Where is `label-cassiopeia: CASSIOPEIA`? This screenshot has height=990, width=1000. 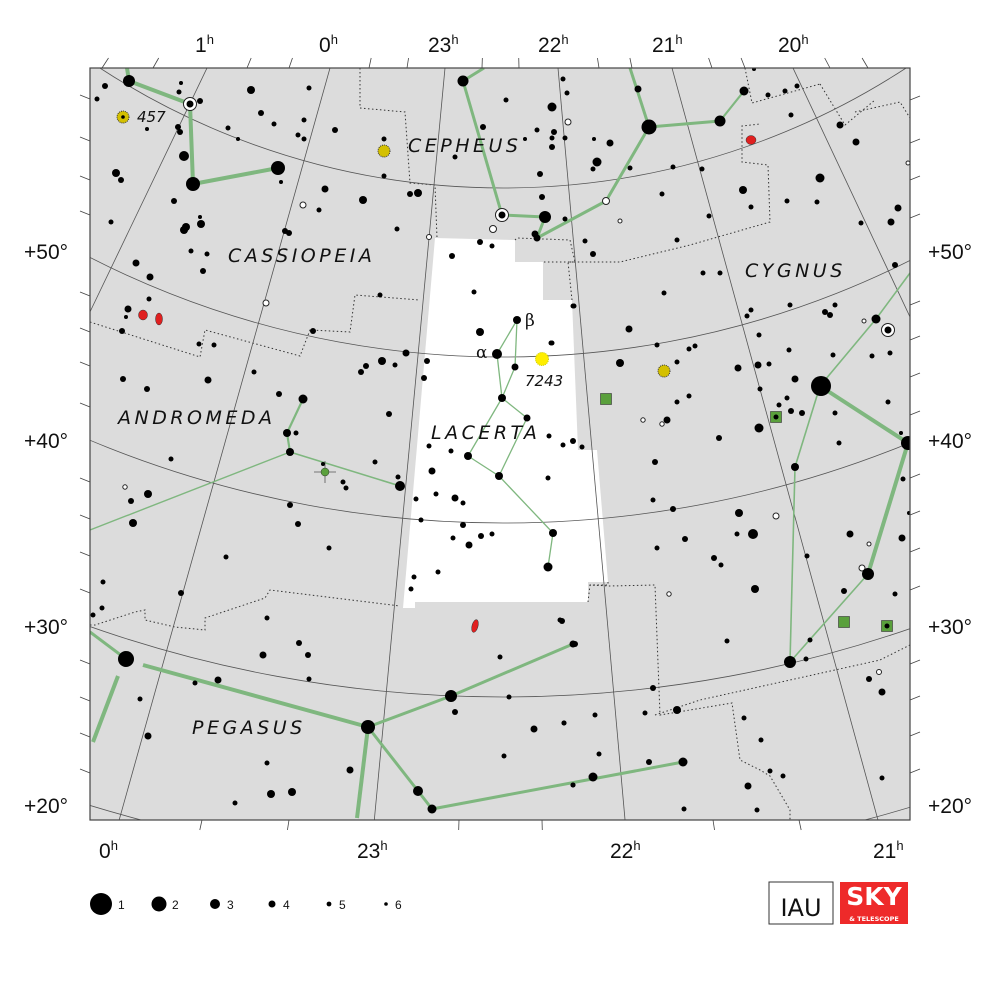
label-cassiopeia: CASSIOPEIA is located at coordinates (301, 256).